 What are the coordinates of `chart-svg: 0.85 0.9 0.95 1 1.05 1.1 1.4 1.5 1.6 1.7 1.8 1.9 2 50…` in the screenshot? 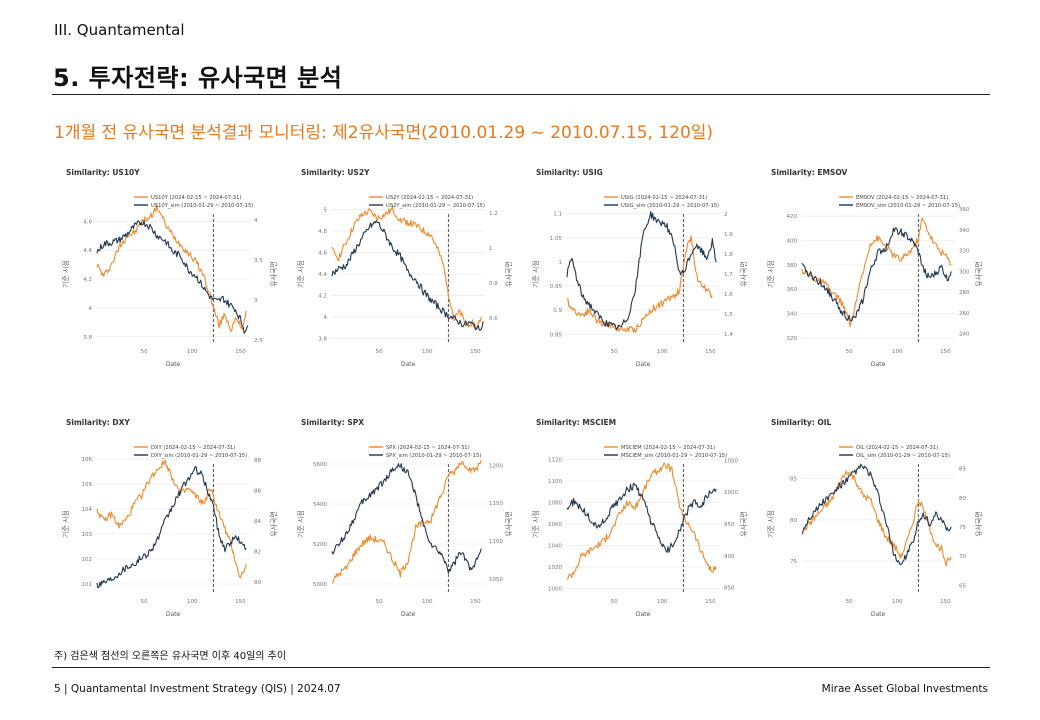 It's located at (639, 281).